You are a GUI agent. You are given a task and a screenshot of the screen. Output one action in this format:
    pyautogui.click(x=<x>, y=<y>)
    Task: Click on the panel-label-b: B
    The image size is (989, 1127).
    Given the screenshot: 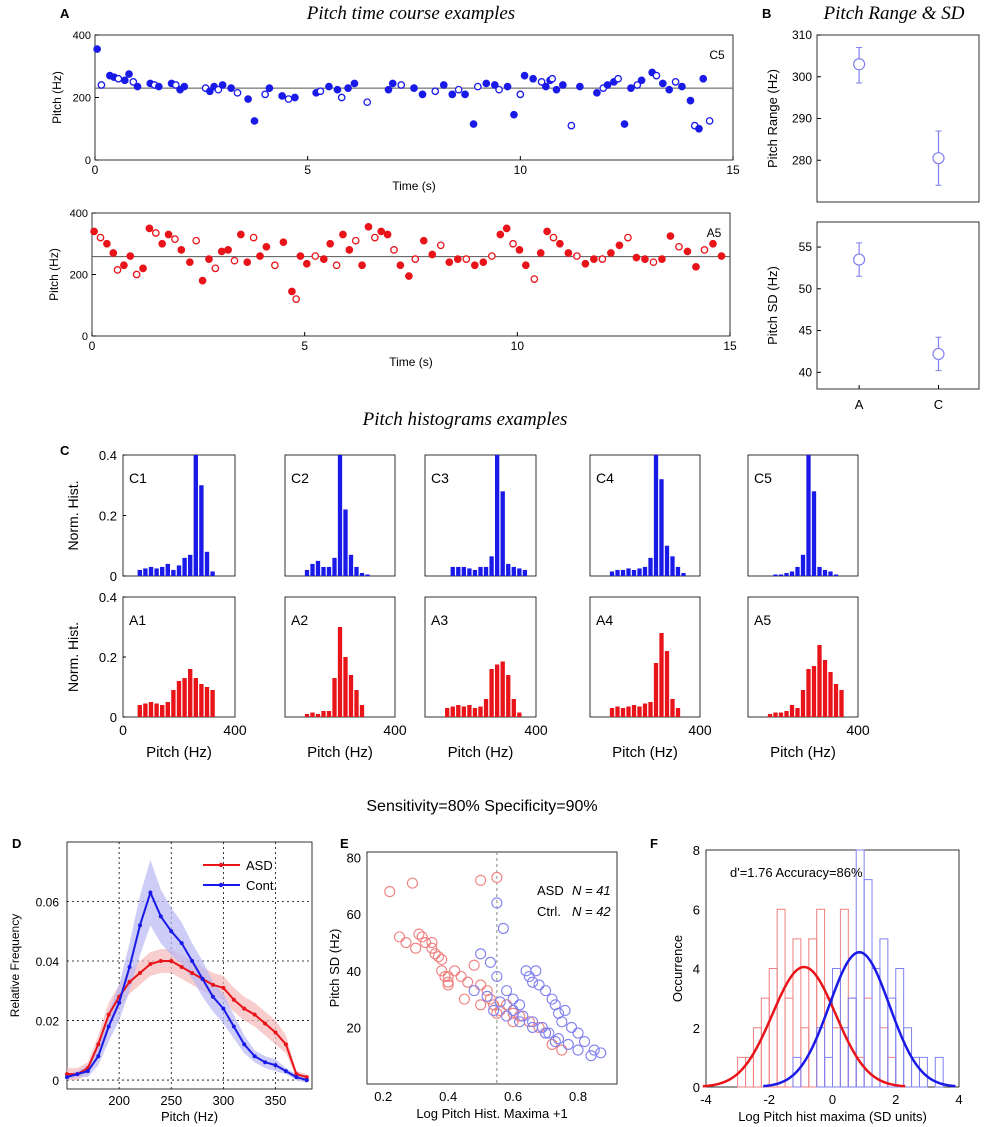 What is the action you would take?
    pyautogui.click(x=766, y=13)
    